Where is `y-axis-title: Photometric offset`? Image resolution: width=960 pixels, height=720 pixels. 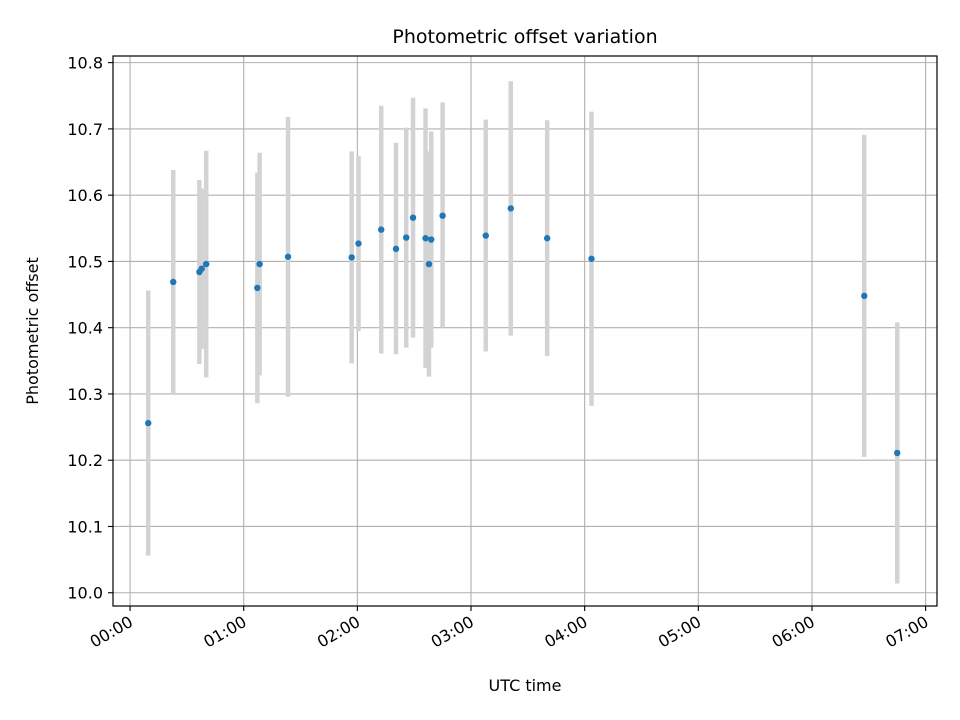 y-axis-title: Photometric offset is located at coordinates (32, 331).